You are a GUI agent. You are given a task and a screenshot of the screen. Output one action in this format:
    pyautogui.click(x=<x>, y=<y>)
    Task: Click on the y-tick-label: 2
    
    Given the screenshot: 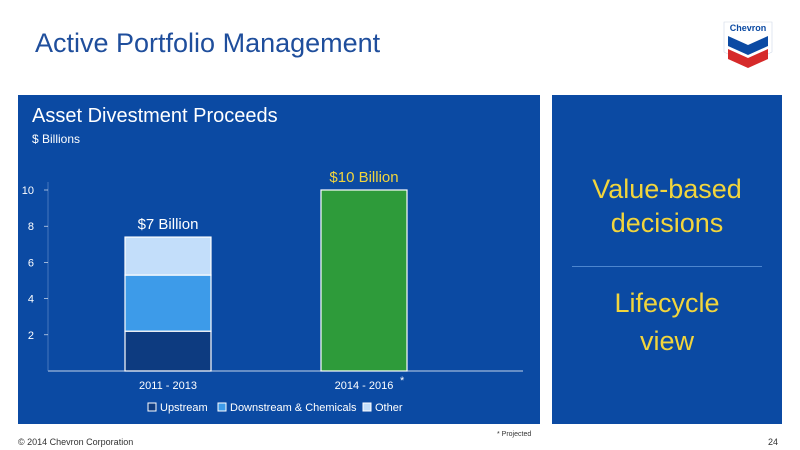 What is the action you would take?
    pyautogui.click(x=31, y=336)
    